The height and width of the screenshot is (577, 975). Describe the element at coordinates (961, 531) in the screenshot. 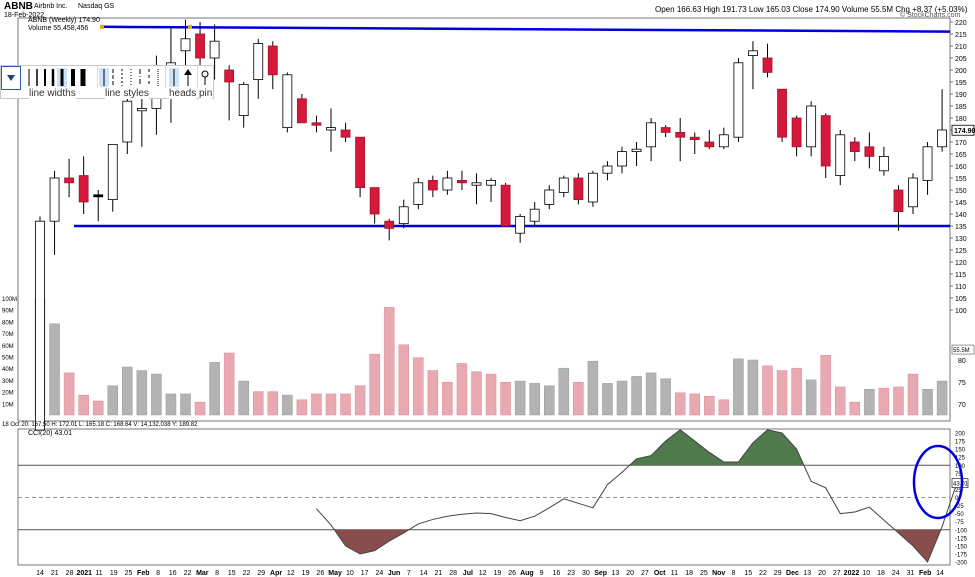

I see `cci-tick-label: -100` at that location.